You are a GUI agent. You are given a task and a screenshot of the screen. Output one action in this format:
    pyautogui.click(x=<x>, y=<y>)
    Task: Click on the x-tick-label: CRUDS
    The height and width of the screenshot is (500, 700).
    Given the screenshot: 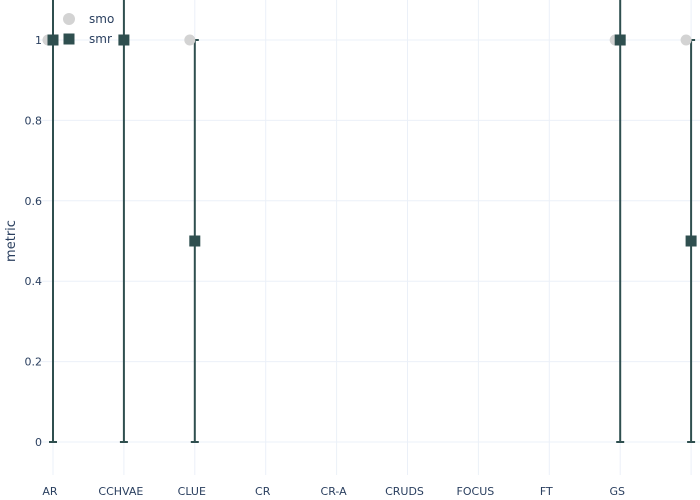 What is the action you would take?
    pyautogui.click(x=404, y=491)
    